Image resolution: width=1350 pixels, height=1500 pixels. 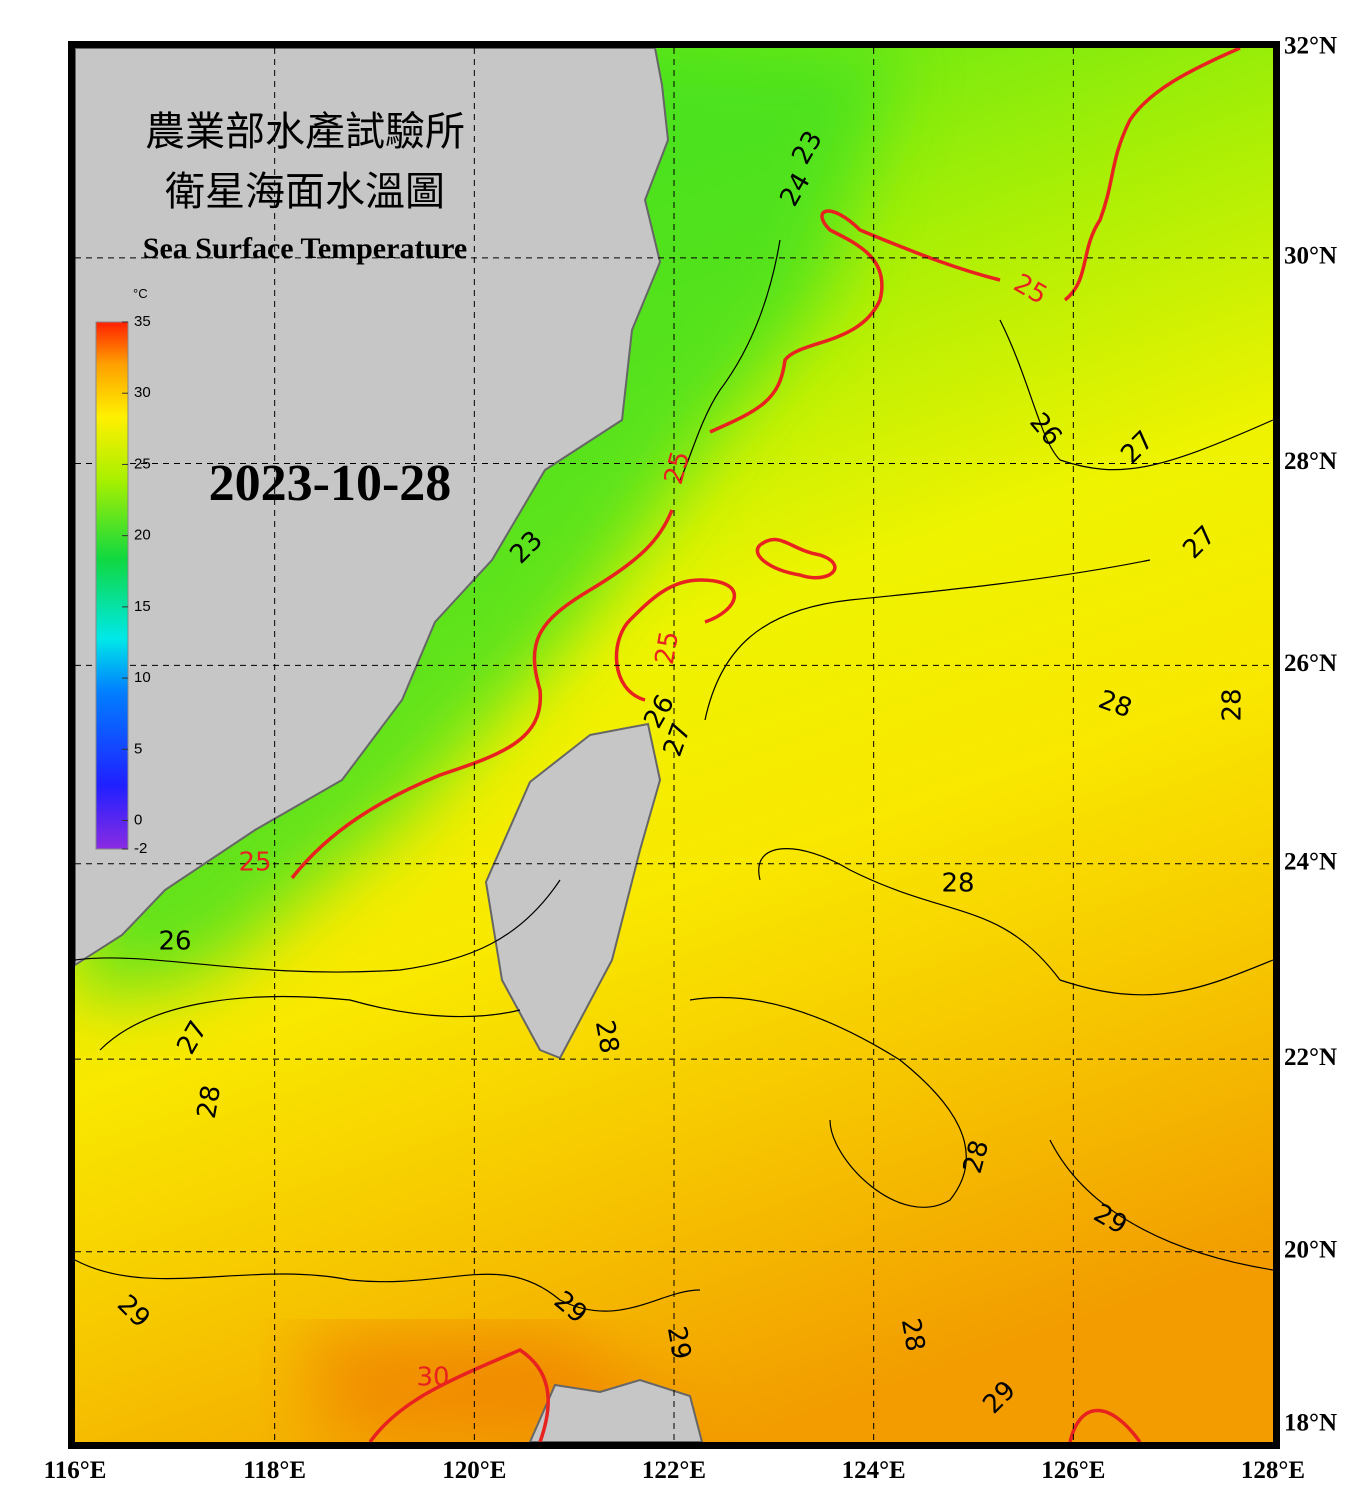 I want to click on lat-tick-label: 22°N, so click(x=1310, y=1057).